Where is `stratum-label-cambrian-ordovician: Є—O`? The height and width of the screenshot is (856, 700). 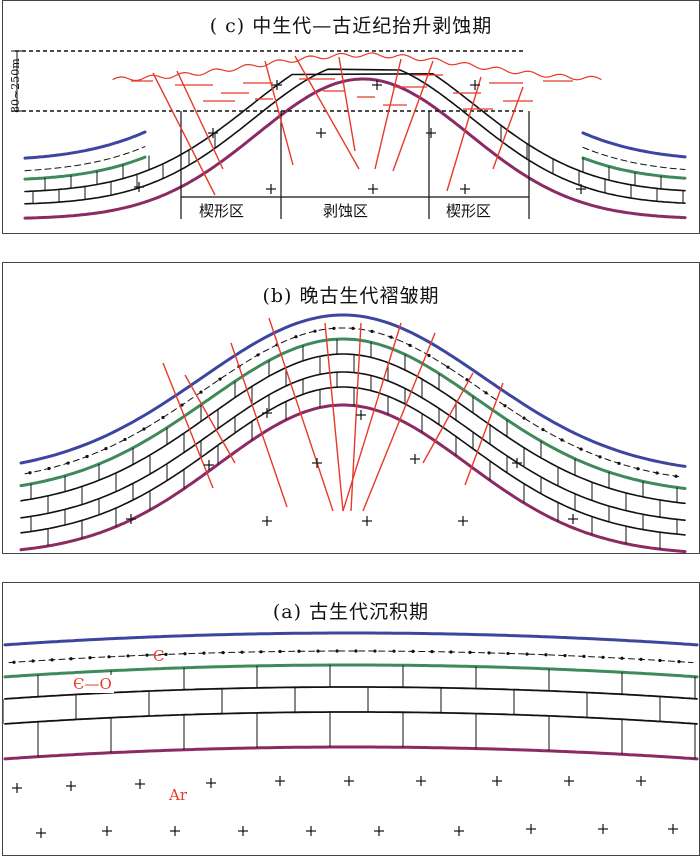 stratum-label-cambrian-ordovician: Є—O is located at coordinates (92, 684).